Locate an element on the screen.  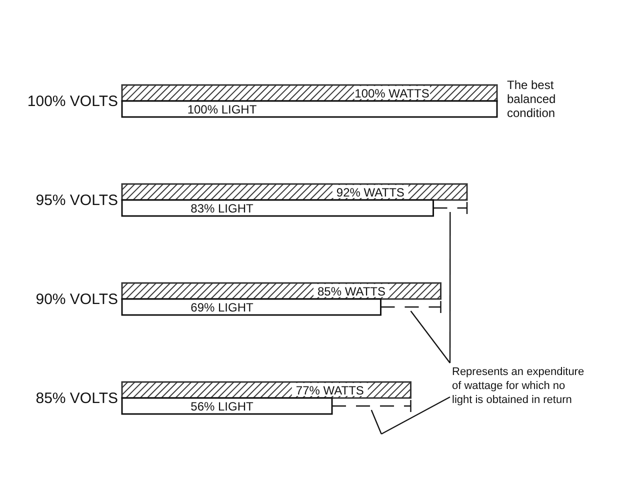
data-label: 83% LIGHT is located at coordinates (222, 209).